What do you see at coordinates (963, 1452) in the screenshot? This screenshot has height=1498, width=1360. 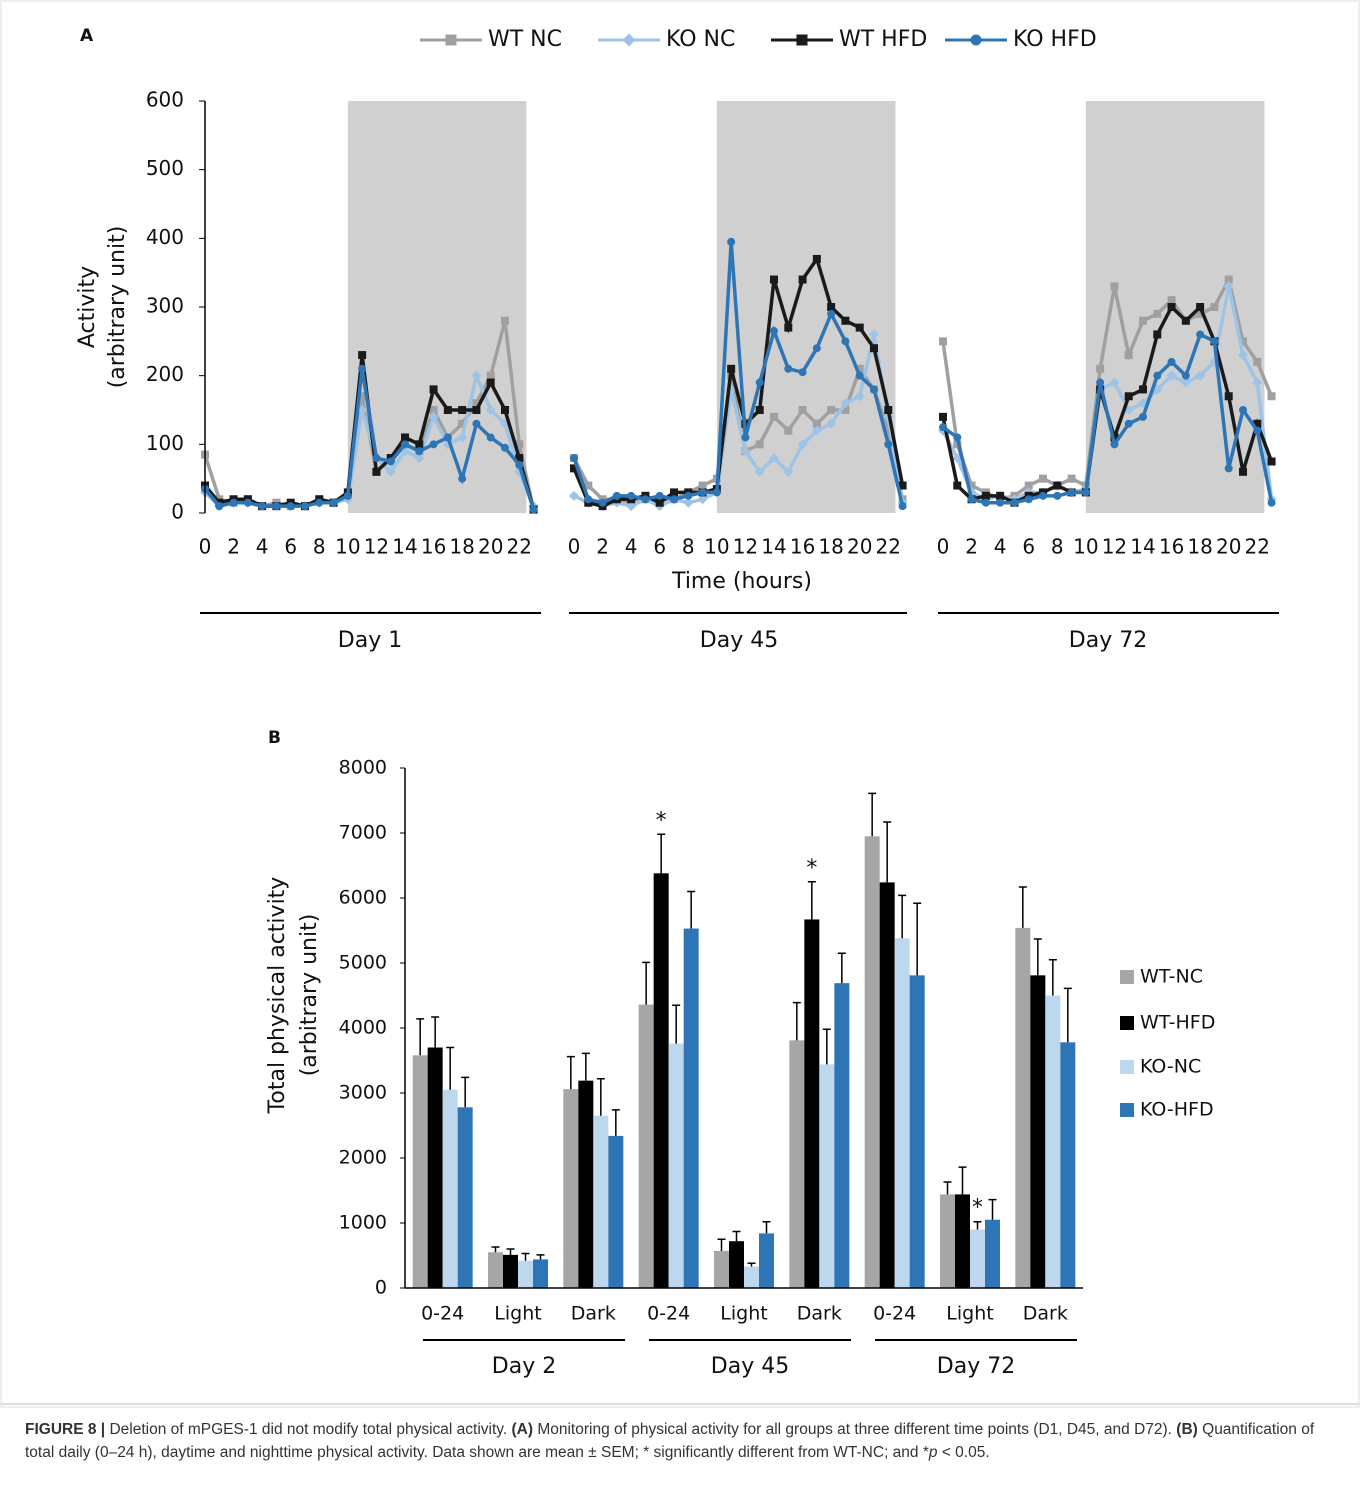 I see `caption-text: < 0.05.` at bounding box center [963, 1452].